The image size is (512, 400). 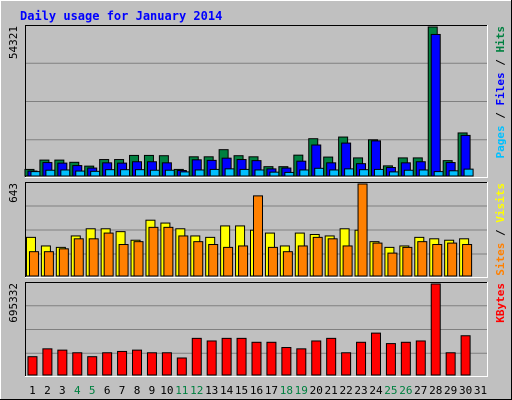 What do you see at coordinates (450, 390) in the screenshot?
I see `day-label-29: 29` at bounding box center [450, 390].